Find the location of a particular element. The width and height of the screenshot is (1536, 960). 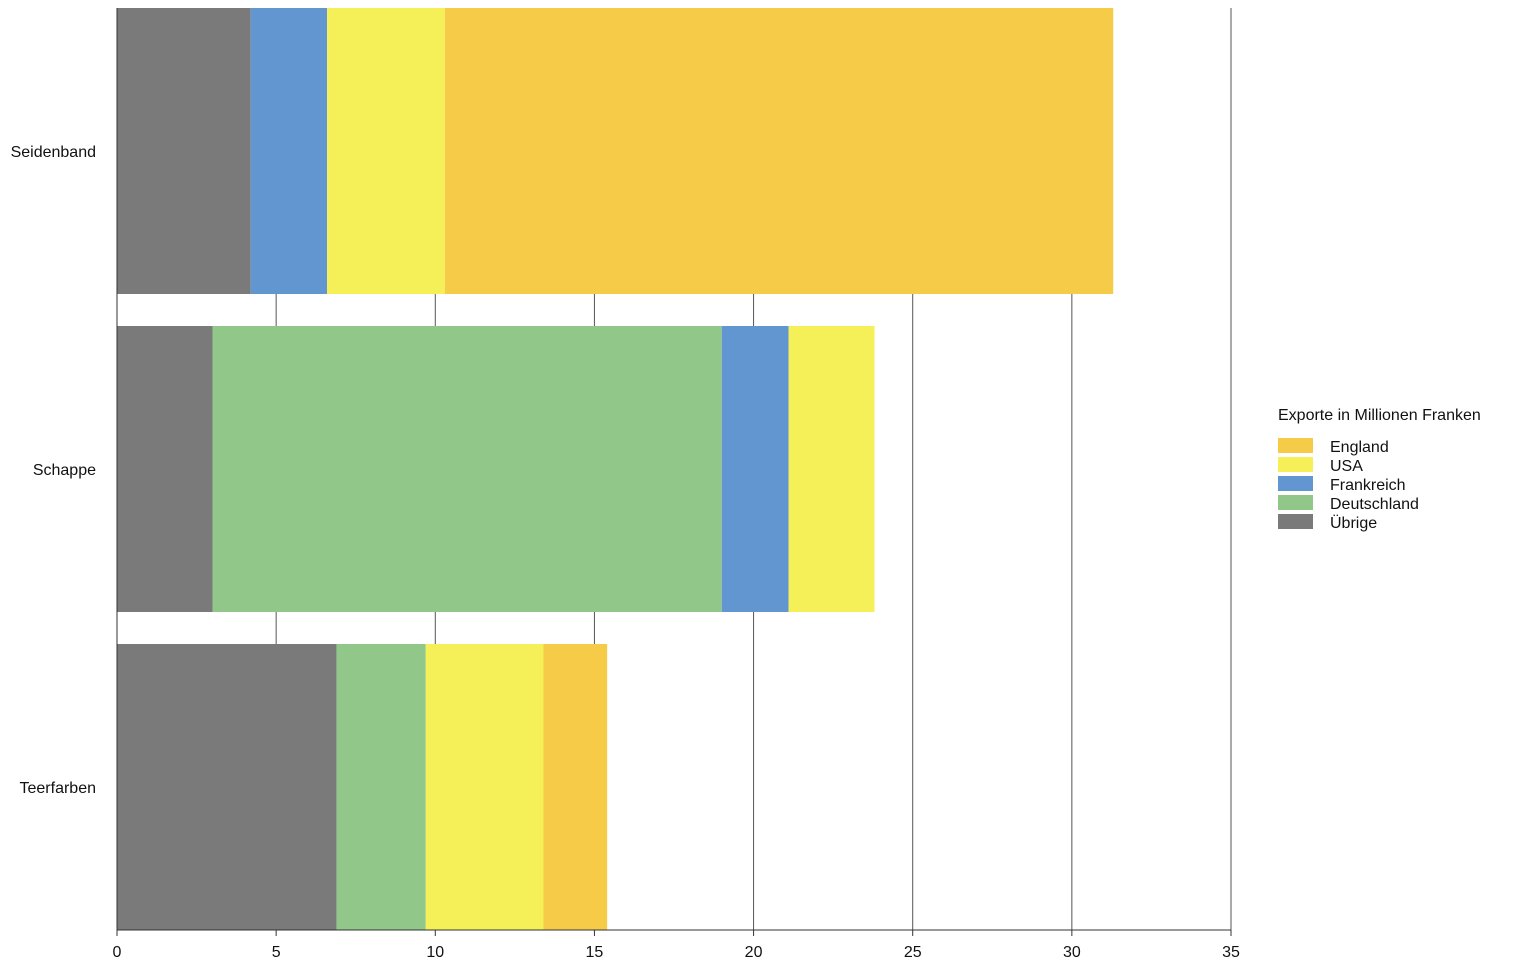

bar-teerfarben-usa is located at coordinates (484, 787).